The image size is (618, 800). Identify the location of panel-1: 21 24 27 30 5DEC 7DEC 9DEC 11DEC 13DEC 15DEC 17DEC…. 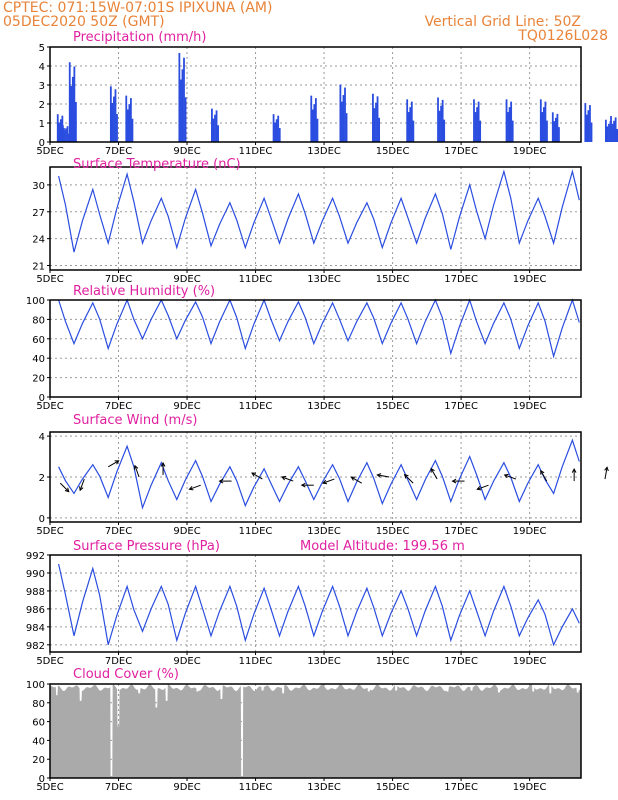
(307, 221).